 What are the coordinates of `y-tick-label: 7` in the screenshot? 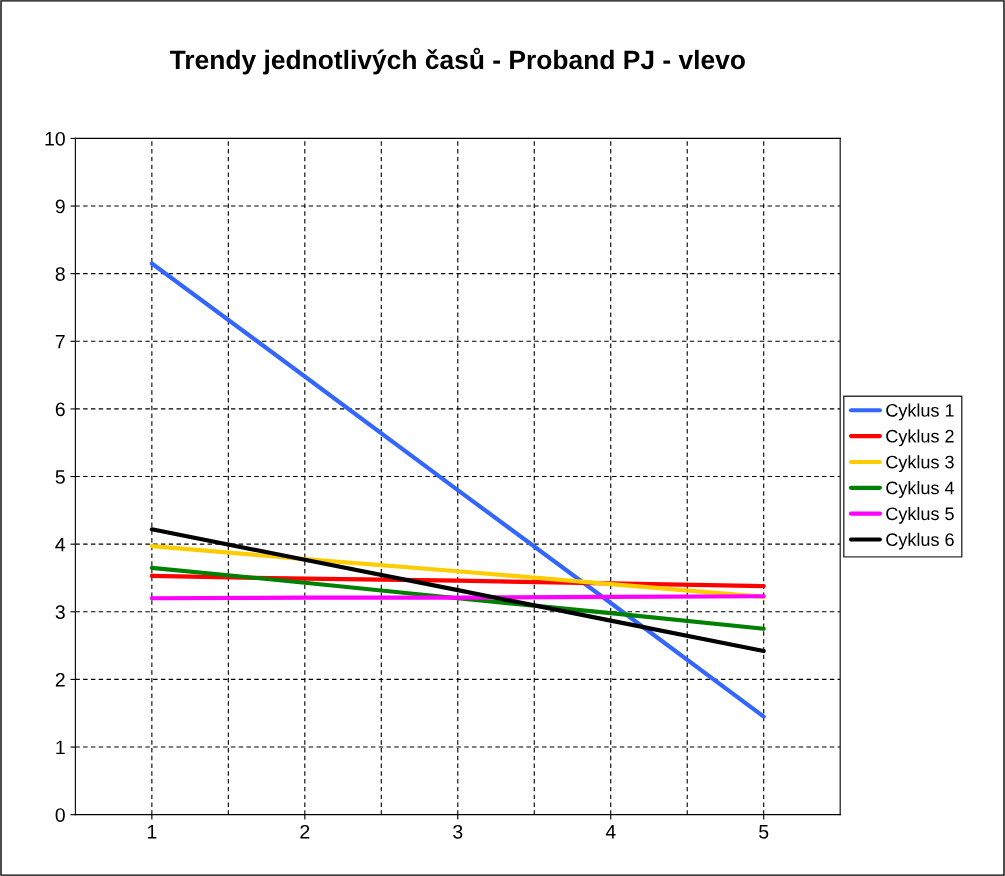 It's located at (60, 341).